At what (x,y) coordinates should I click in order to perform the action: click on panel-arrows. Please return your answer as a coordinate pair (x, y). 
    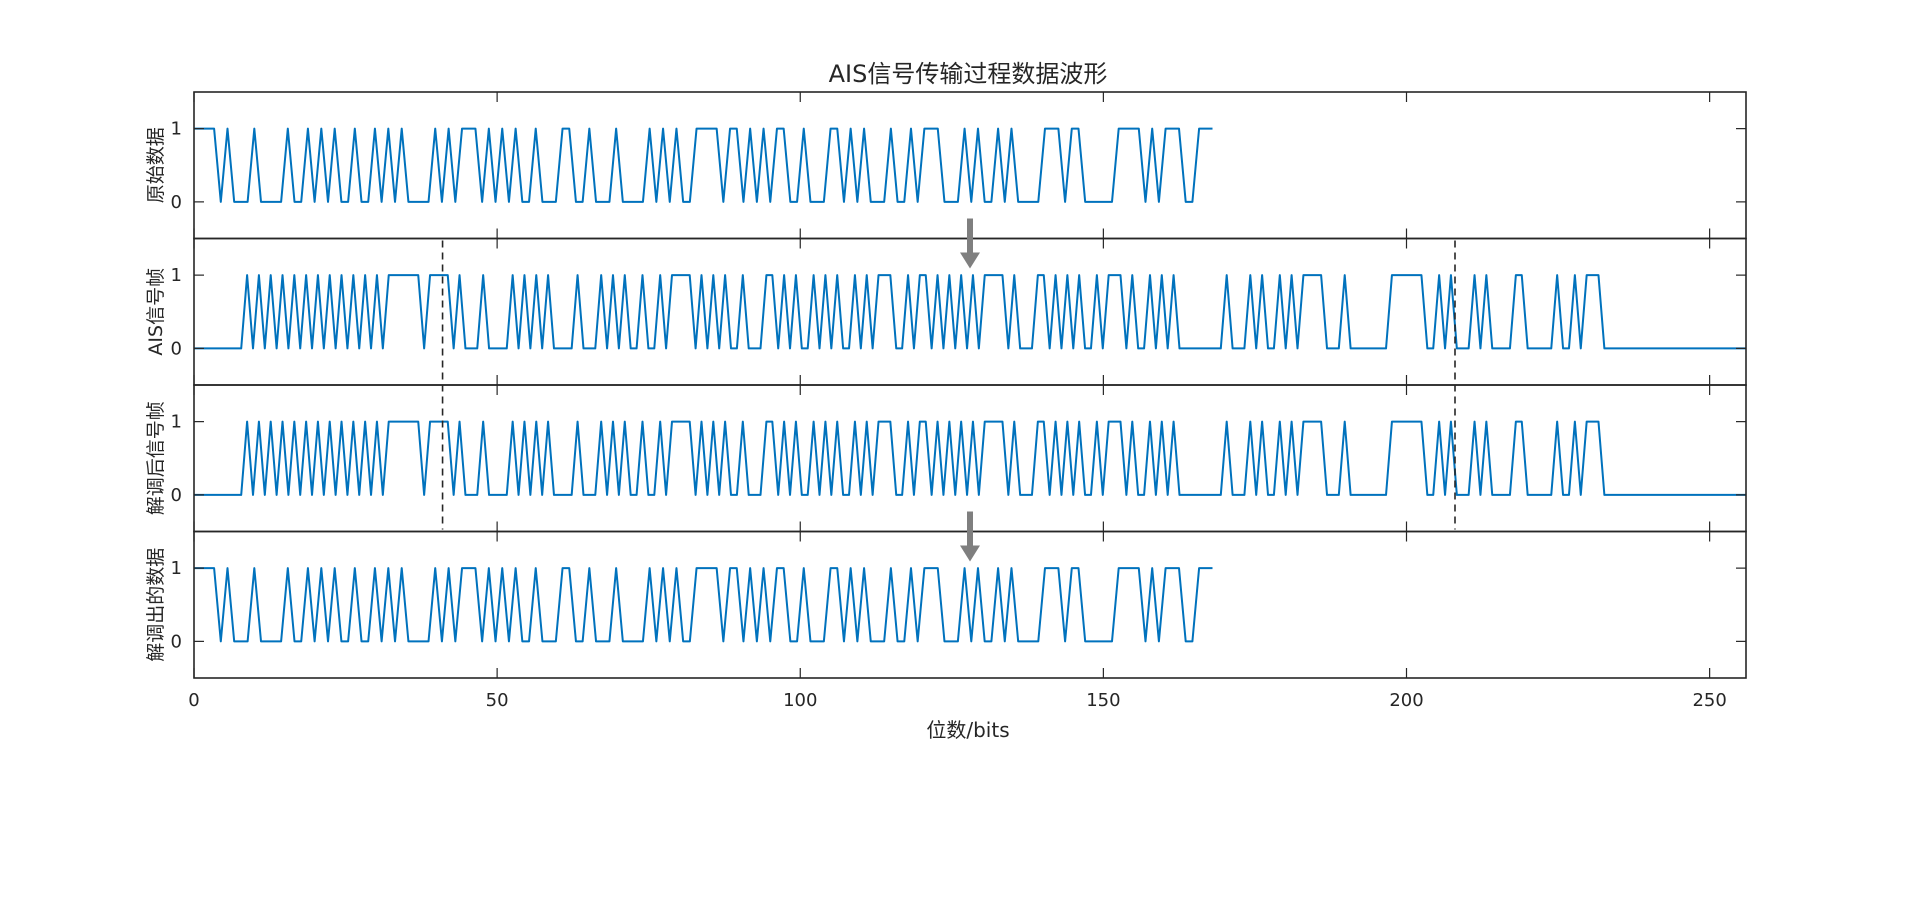
    Looking at the image, I should click on (970, 390).